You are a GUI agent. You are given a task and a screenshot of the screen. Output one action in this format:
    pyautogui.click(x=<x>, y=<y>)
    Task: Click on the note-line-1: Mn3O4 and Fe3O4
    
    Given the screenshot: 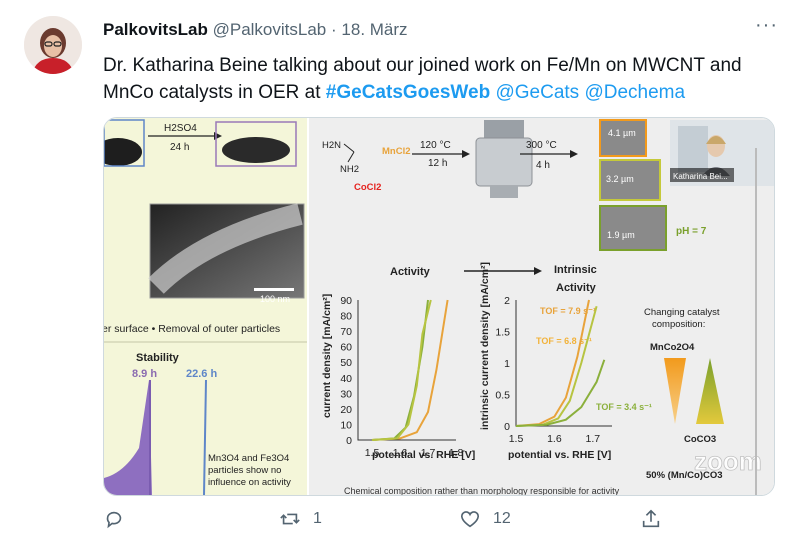 What is the action you would take?
    pyautogui.click(x=248, y=458)
    